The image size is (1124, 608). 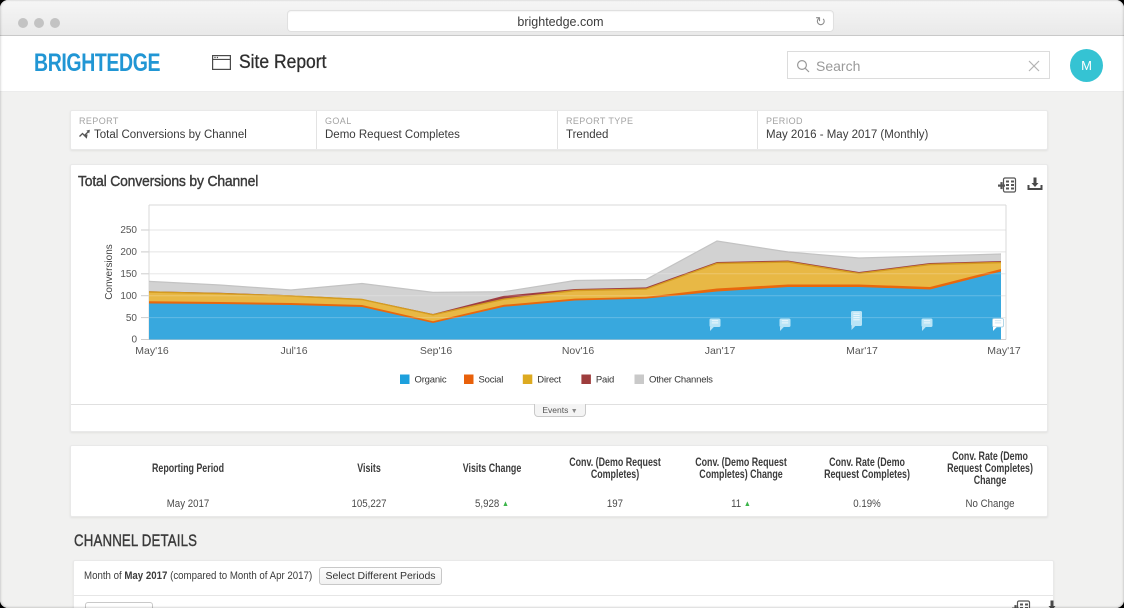 What do you see at coordinates (720, 351) in the screenshot?
I see `svg-text: Jan'17` at bounding box center [720, 351].